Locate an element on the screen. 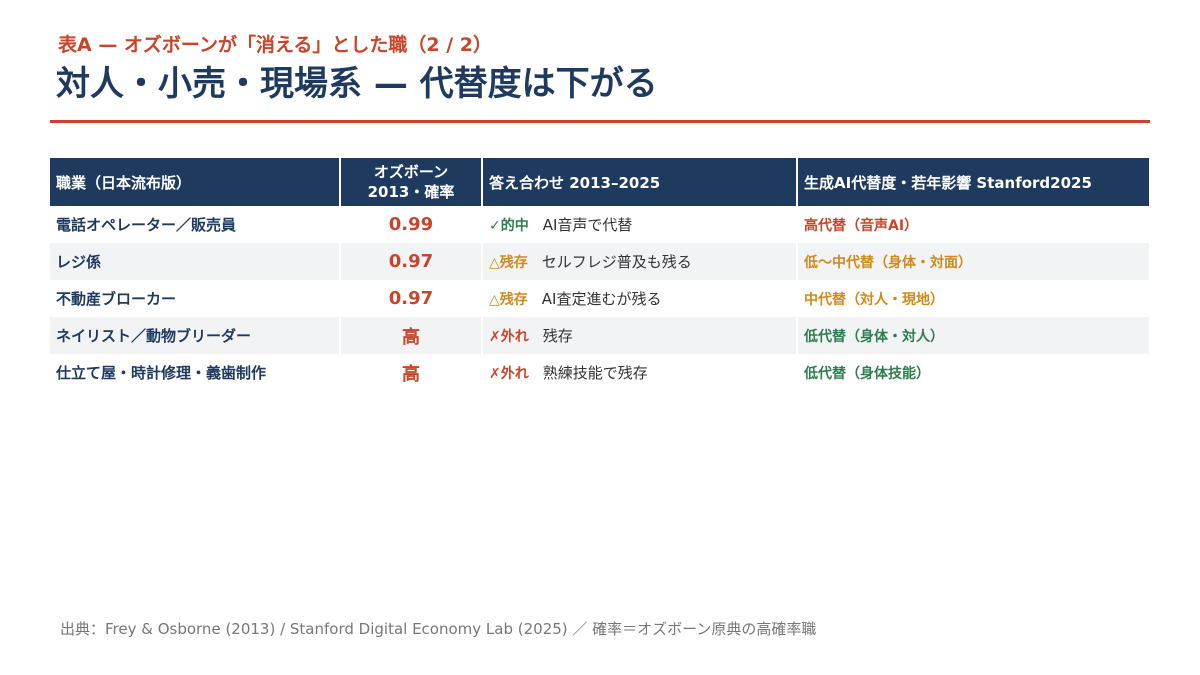 The image size is (1200, 675). probability: 0.99 is located at coordinates (411, 224).